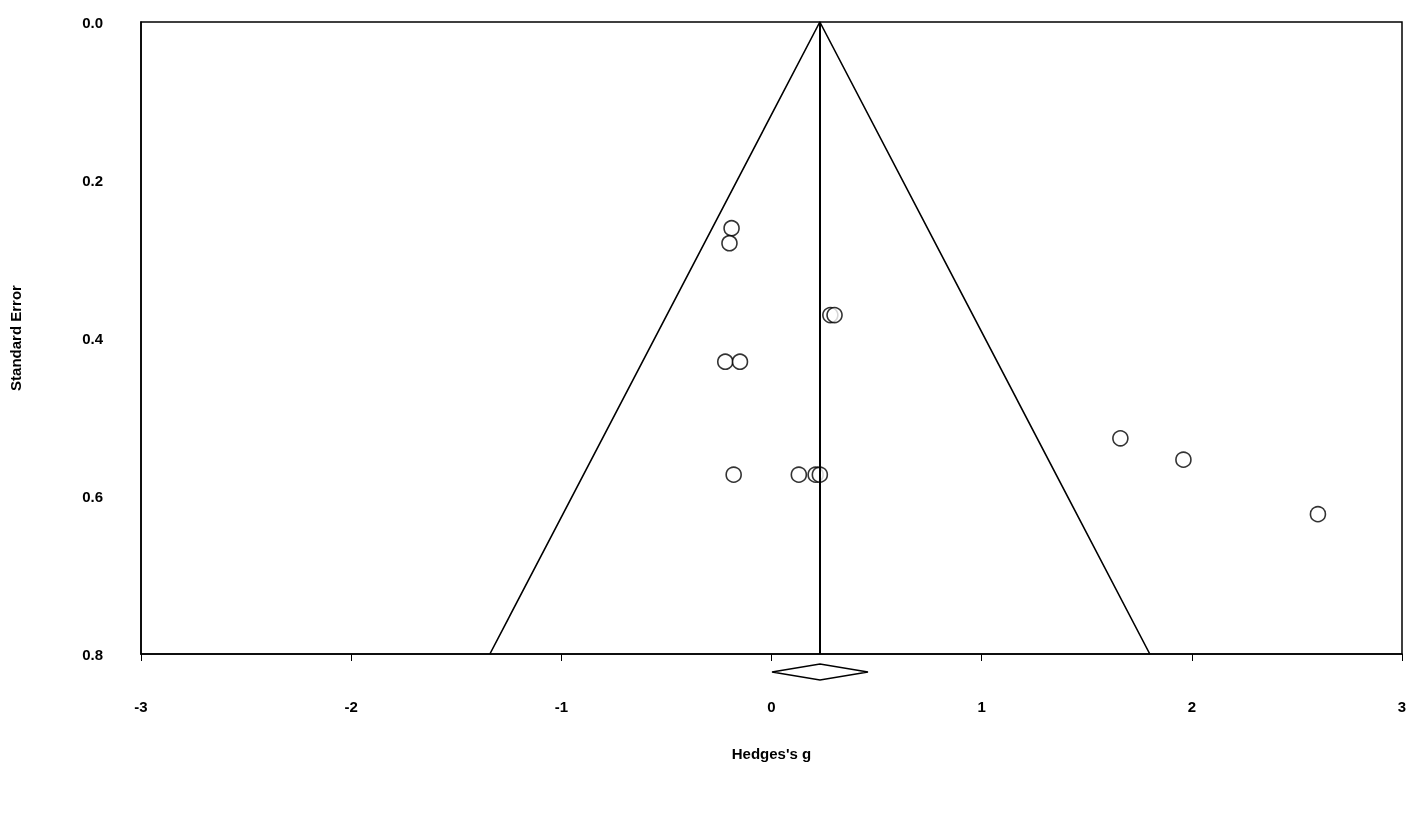 The width and height of the screenshot is (1417, 821). I want to click on x-axis-title: Hedges's g, so click(771, 753).